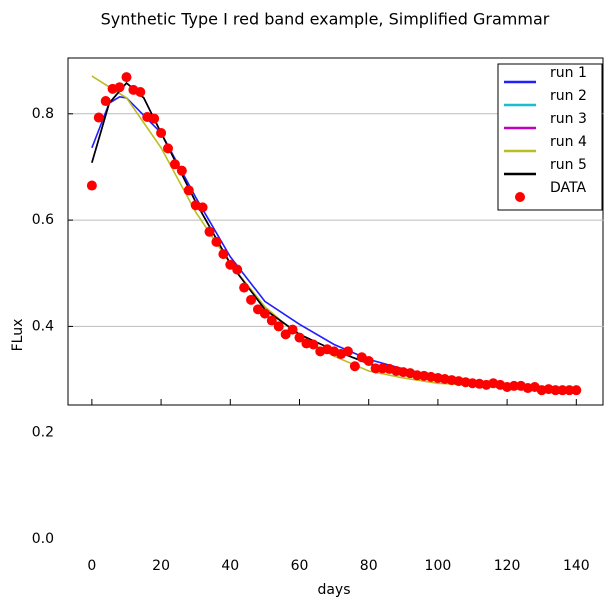 Image resolution: width=604 pixels, height=608 pixels. What do you see at coordinates (369, 566) in the screenshot?
I see `x-tick-label: 80` at bounding box center [369, 566].